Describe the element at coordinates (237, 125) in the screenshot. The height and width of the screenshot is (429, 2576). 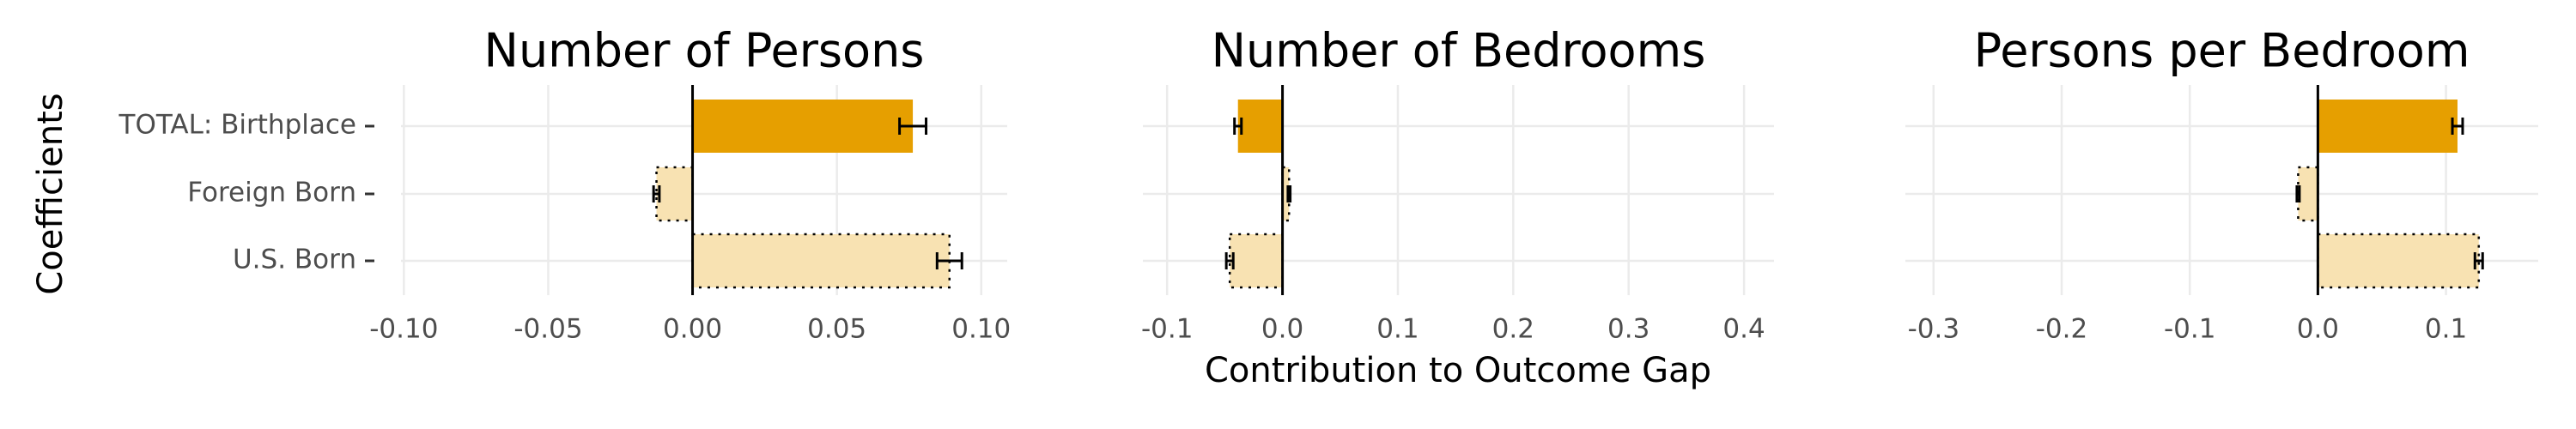
I see `y-tick-label: TOTAL: Birthplace` at that location.